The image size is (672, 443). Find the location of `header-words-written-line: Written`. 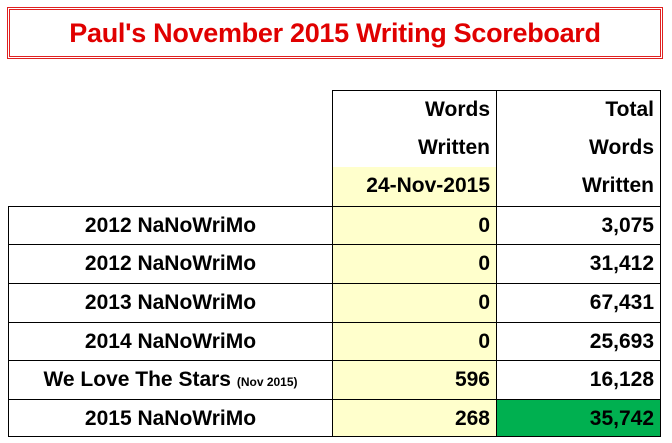

header-words-written-line: Written is located at coordinates (414, 148).